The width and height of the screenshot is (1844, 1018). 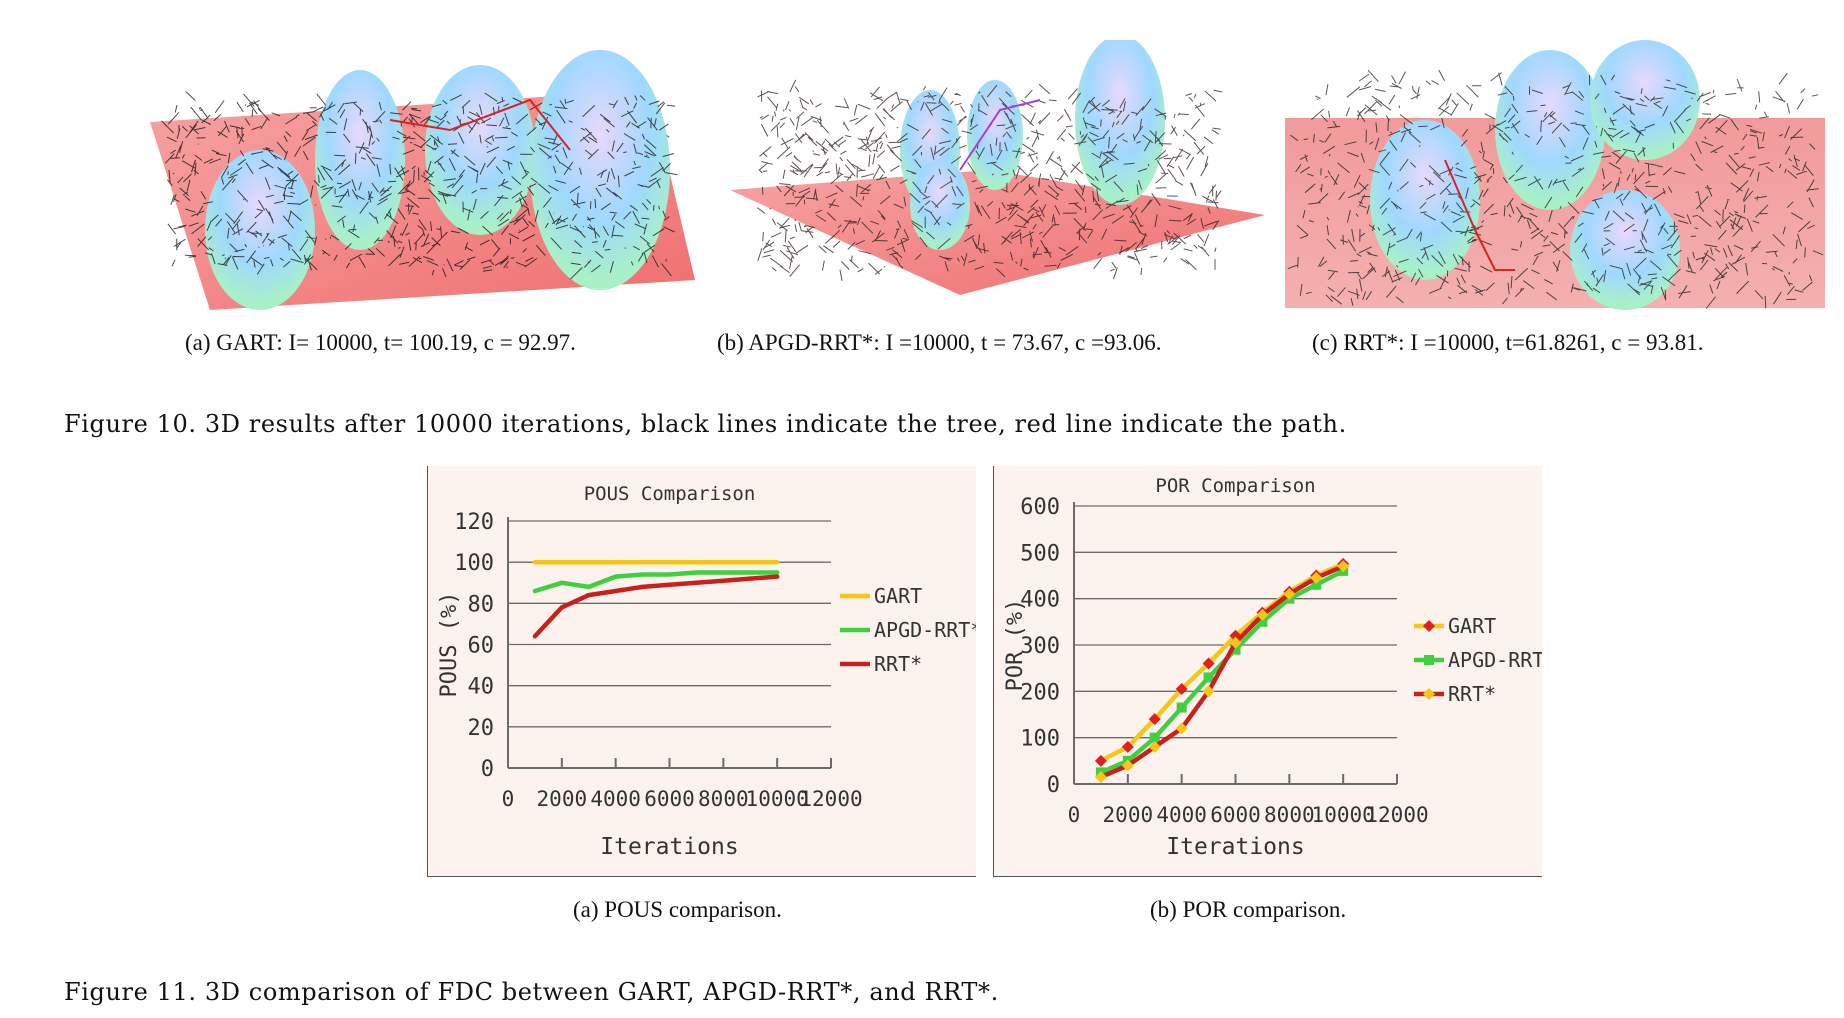 I want to click on y-tick-label: 20, so click(x=481, y=728).